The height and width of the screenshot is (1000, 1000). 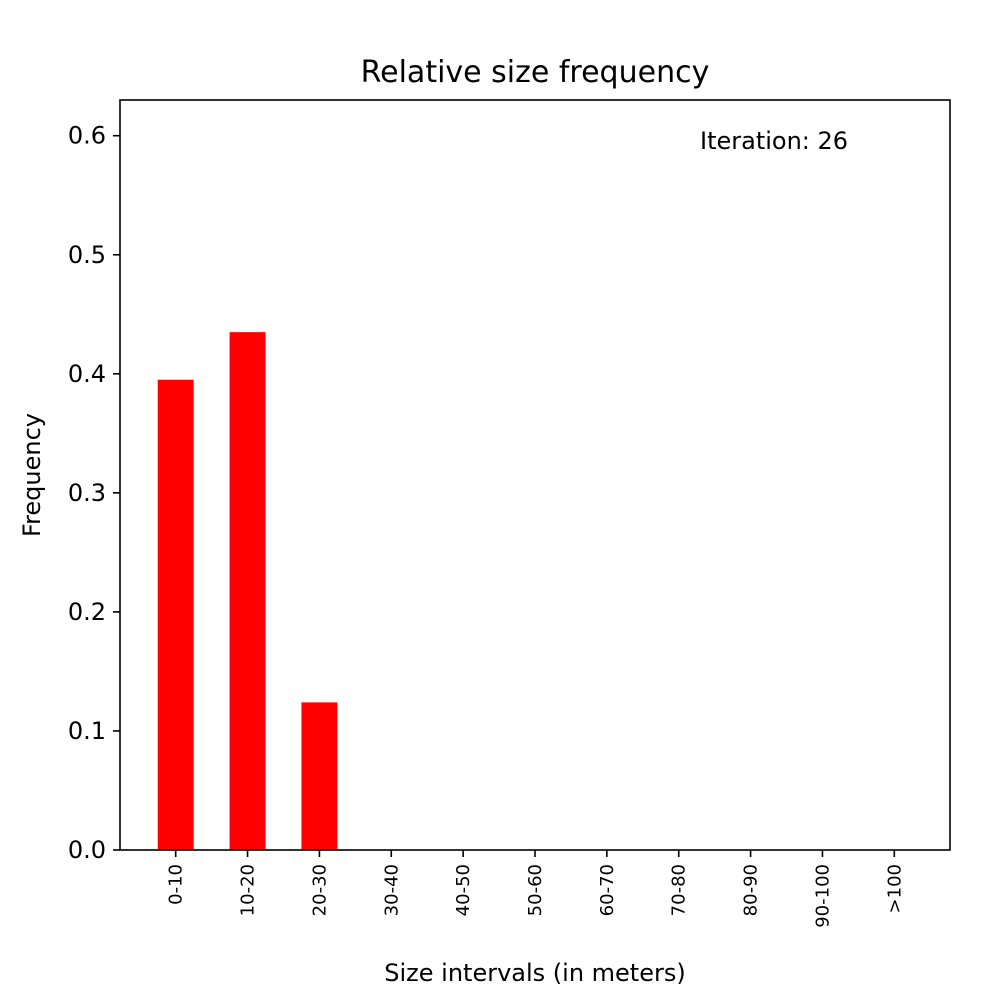 I want to click on x-tick-label: 90-100, so click(x=822, y=896).